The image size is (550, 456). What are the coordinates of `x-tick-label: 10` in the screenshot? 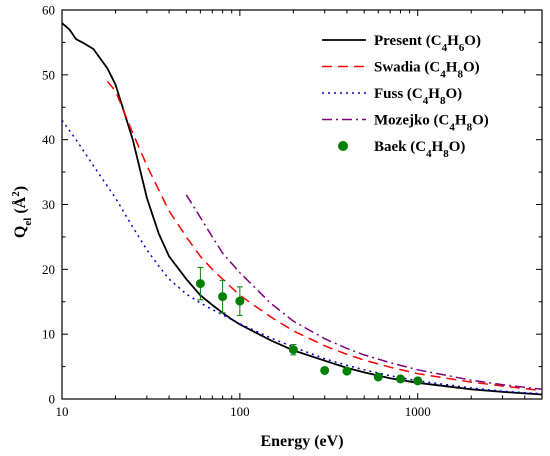 It's located at (62, 411).